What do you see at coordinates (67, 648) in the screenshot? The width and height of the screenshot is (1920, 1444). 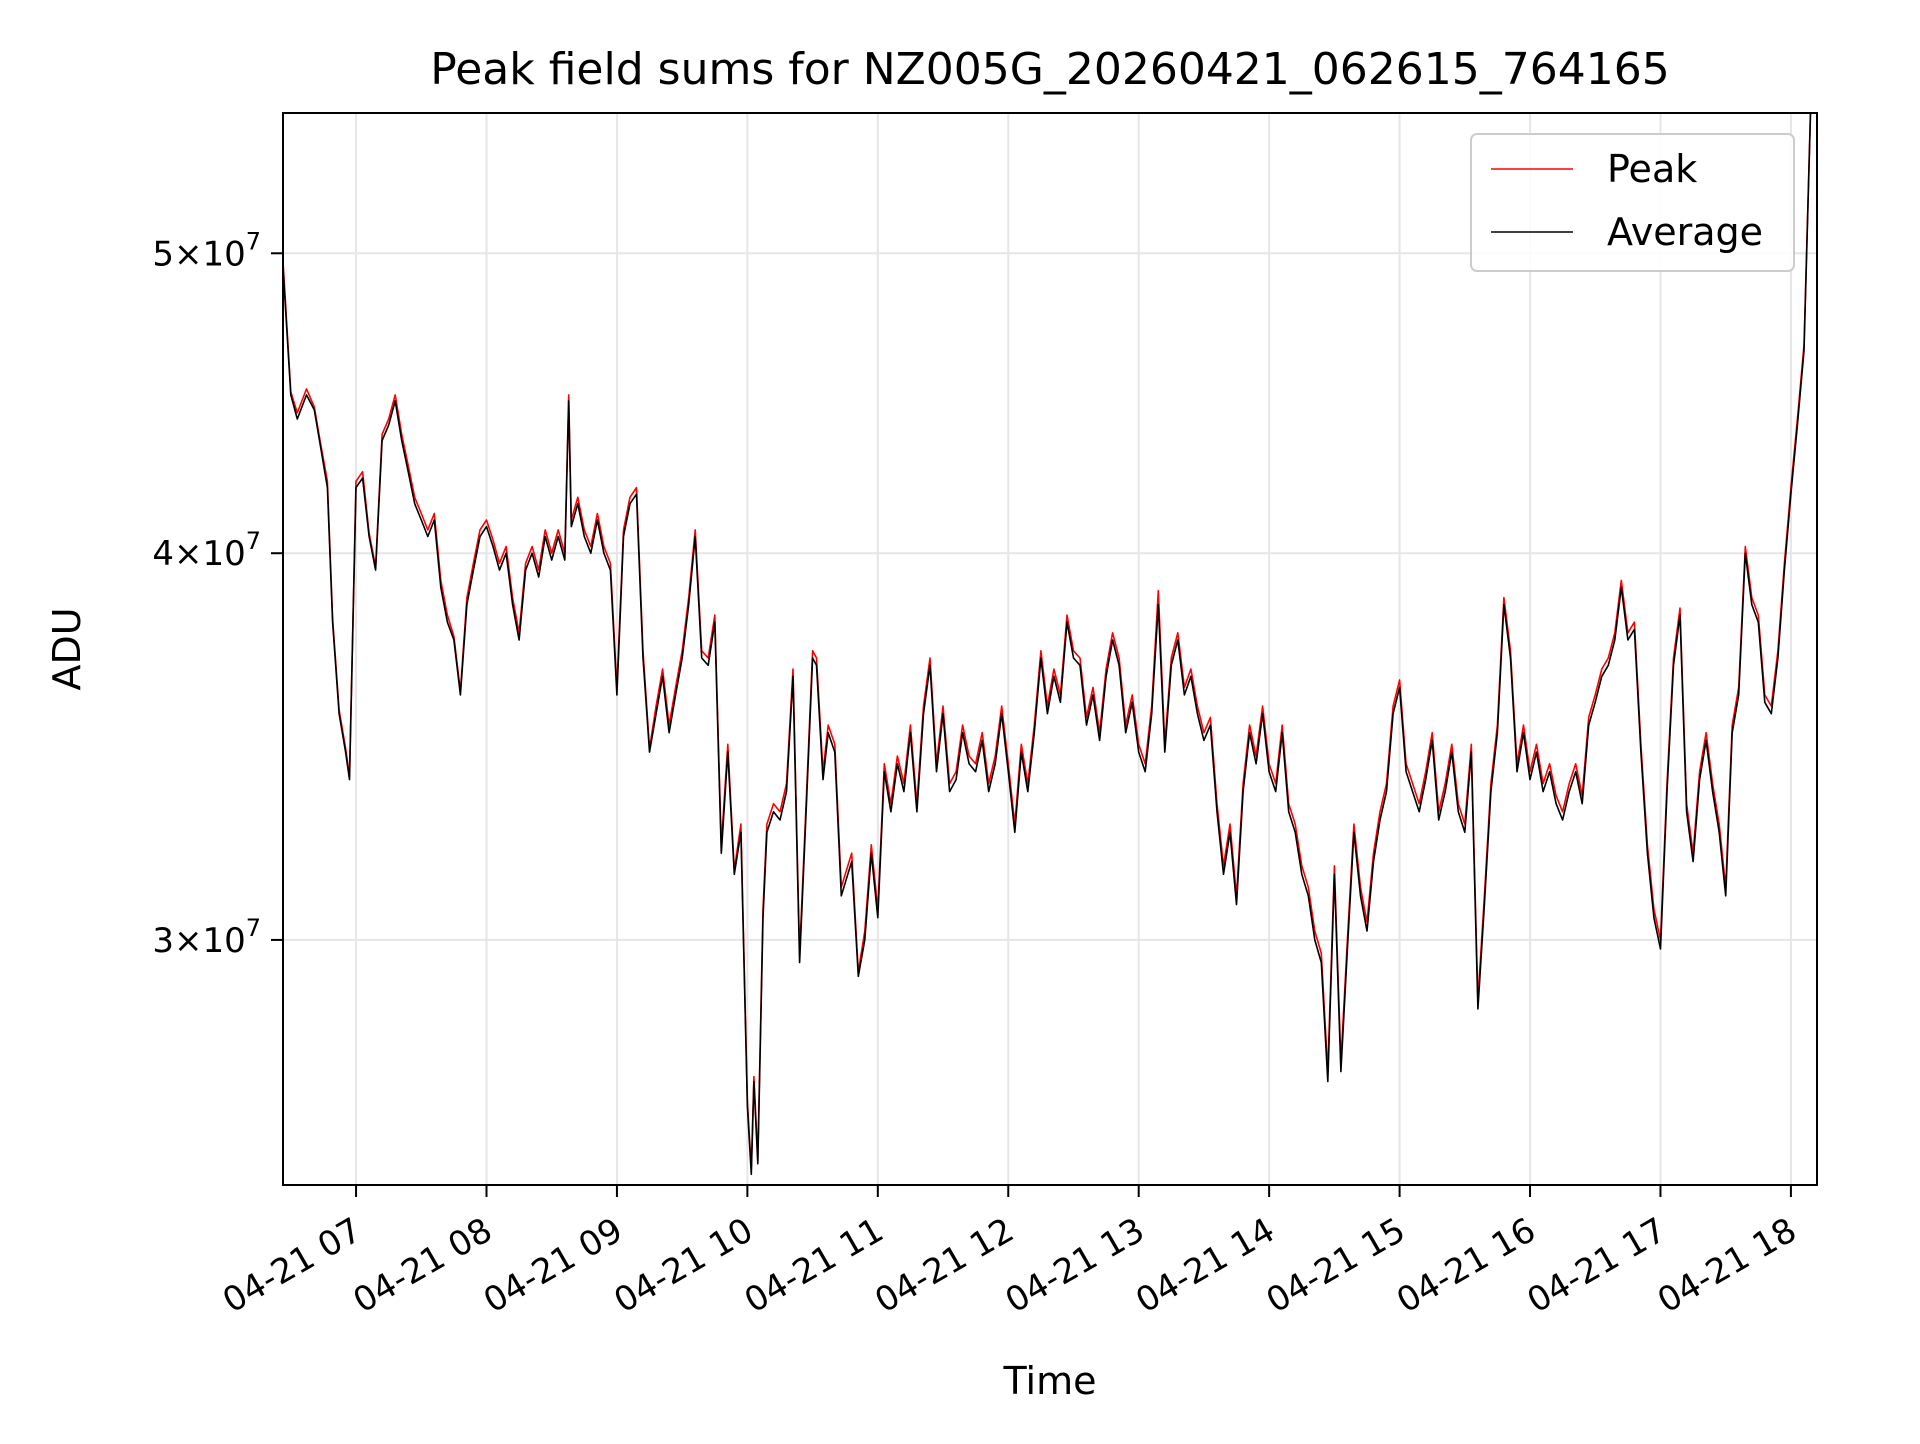 I see `y-axis-label: ADU` at bounding box center [67, 648].